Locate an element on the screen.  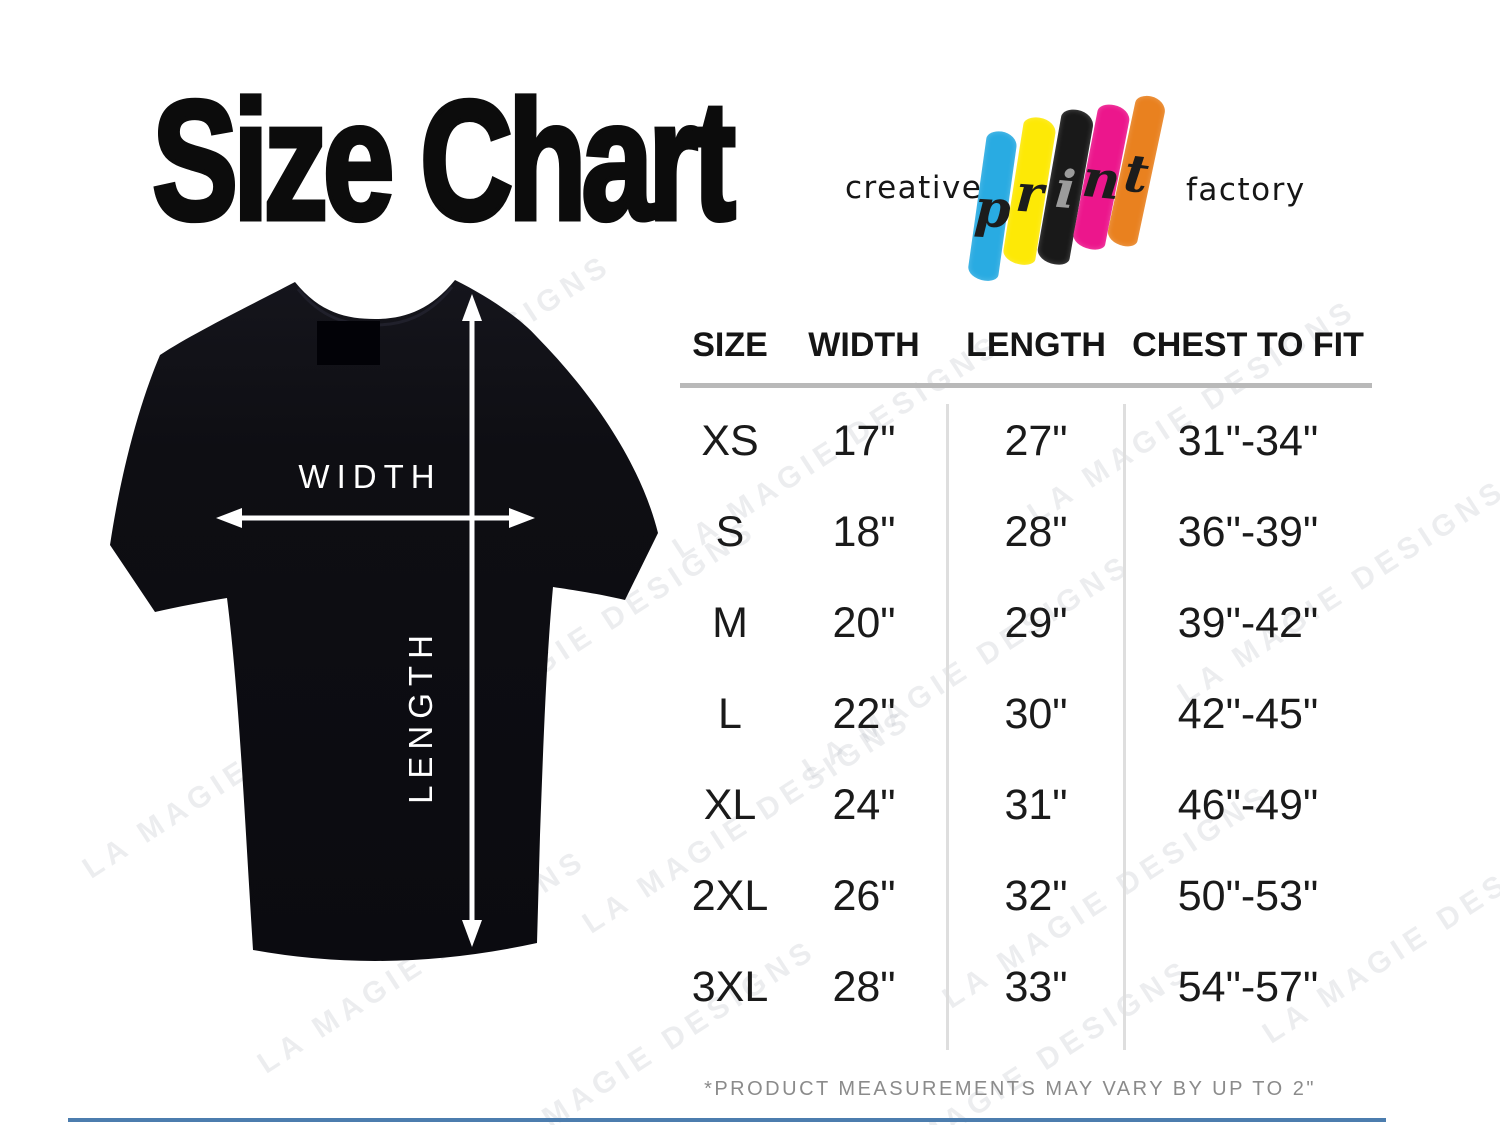
size-table-header: SIZE WIDTH LENGTH CHEST TO FIT is located at coordinates (1026, 345).